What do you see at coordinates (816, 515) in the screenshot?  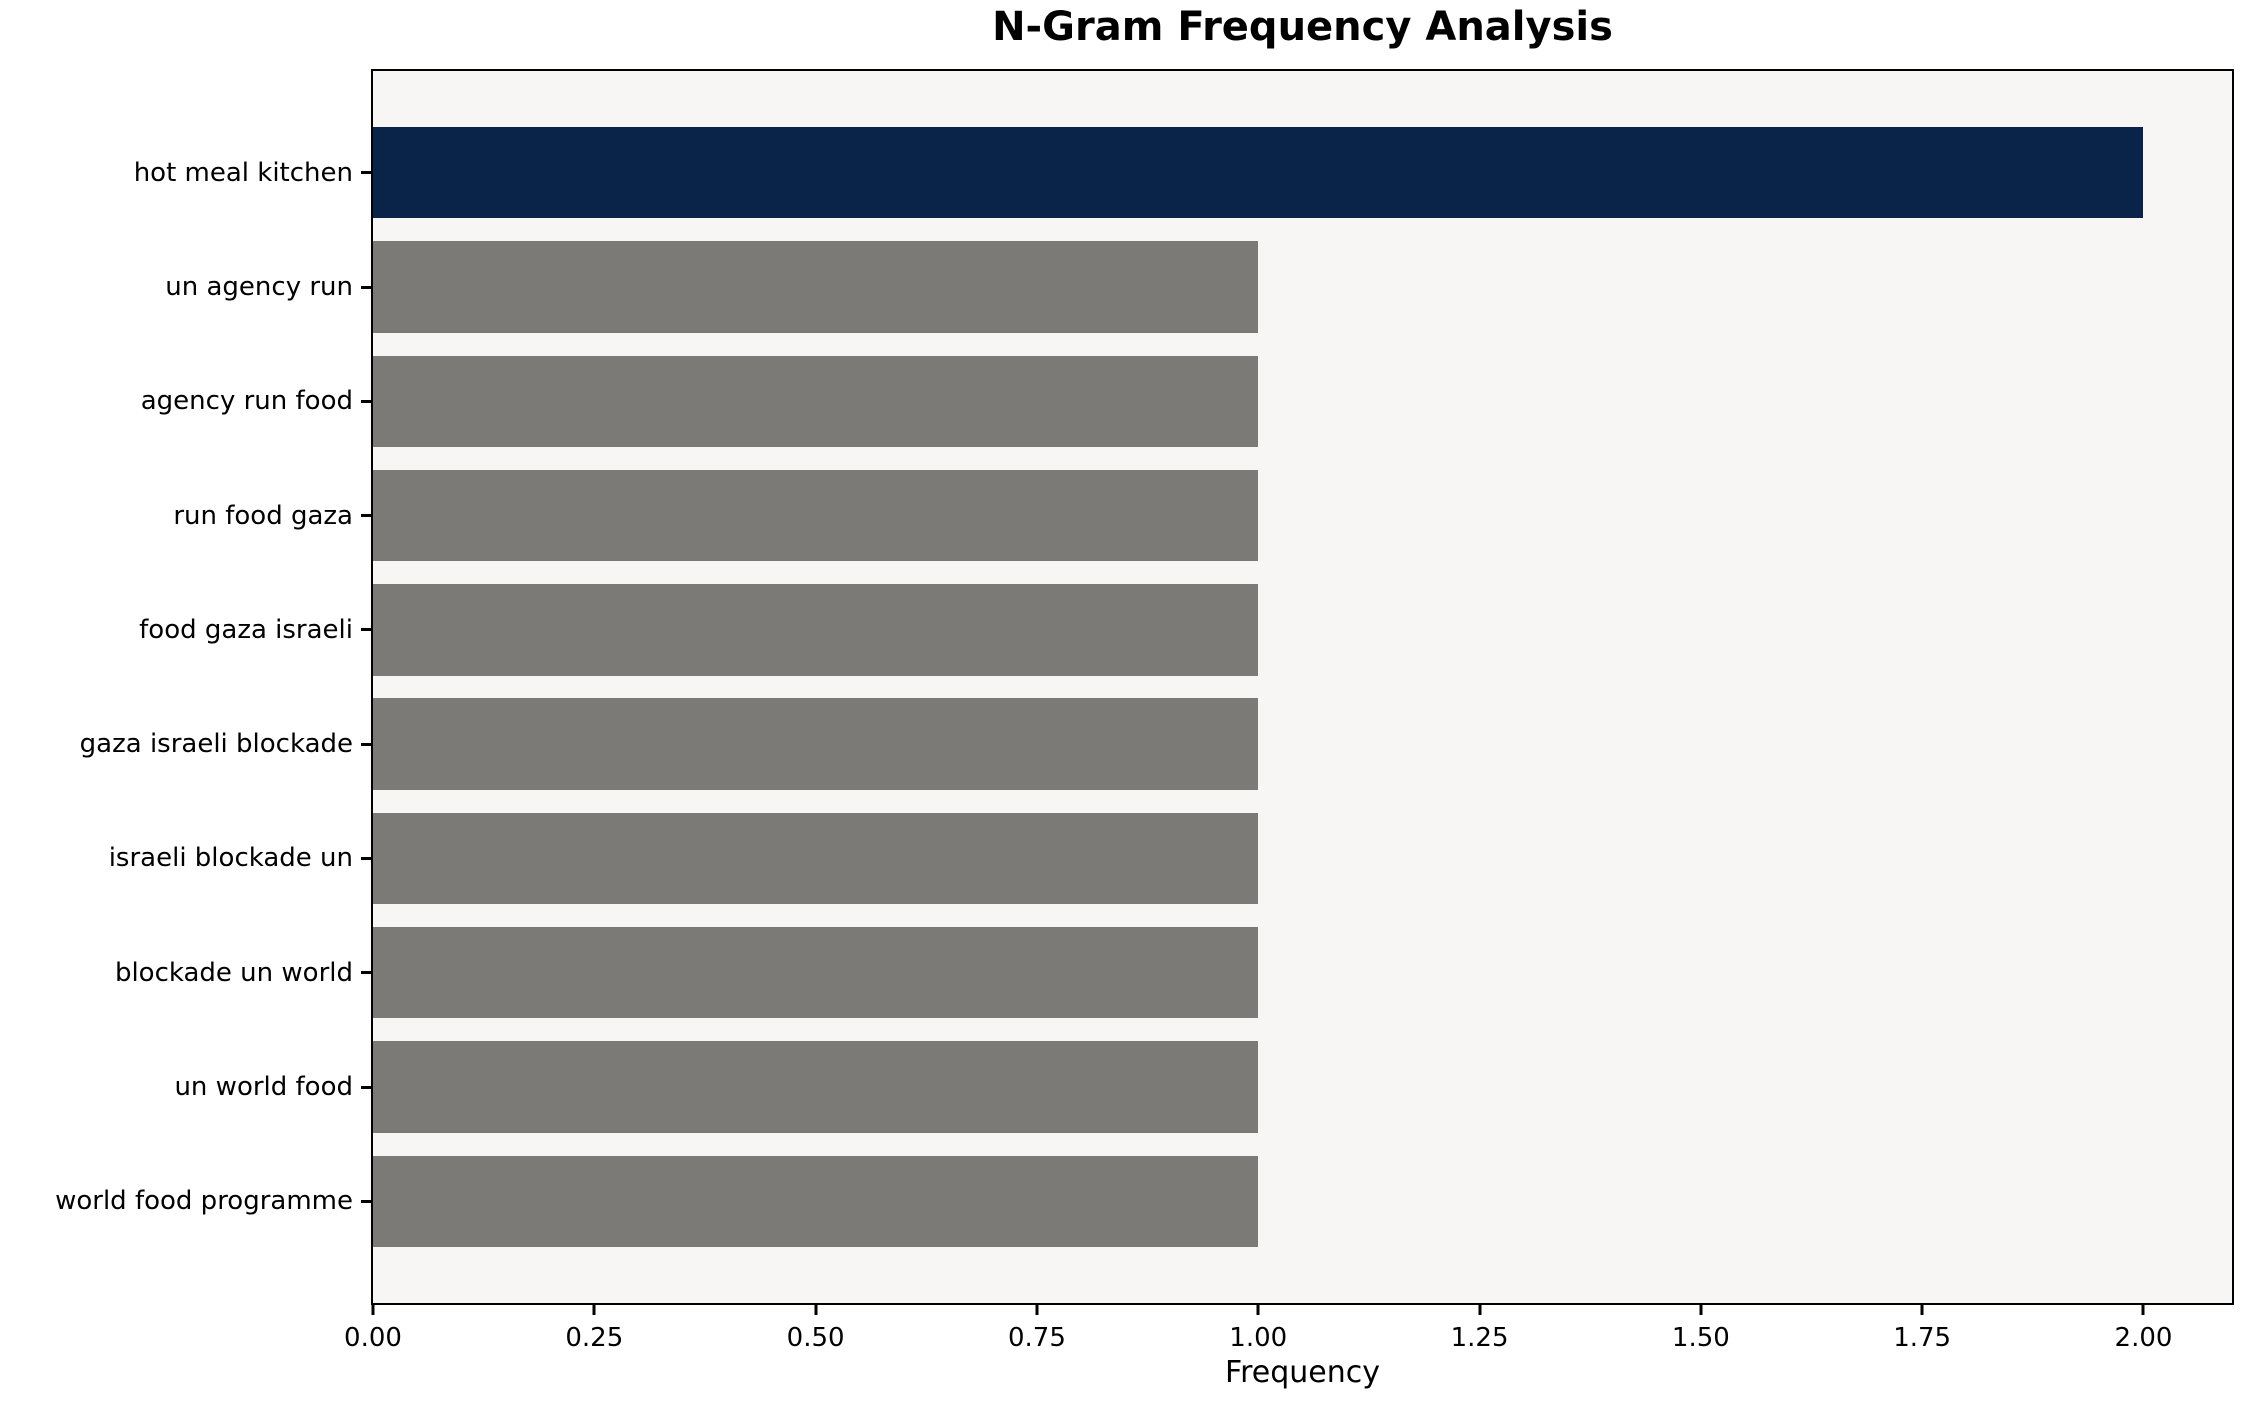 I see `bar-run-food-gaza` at bounding box center [816, 515].